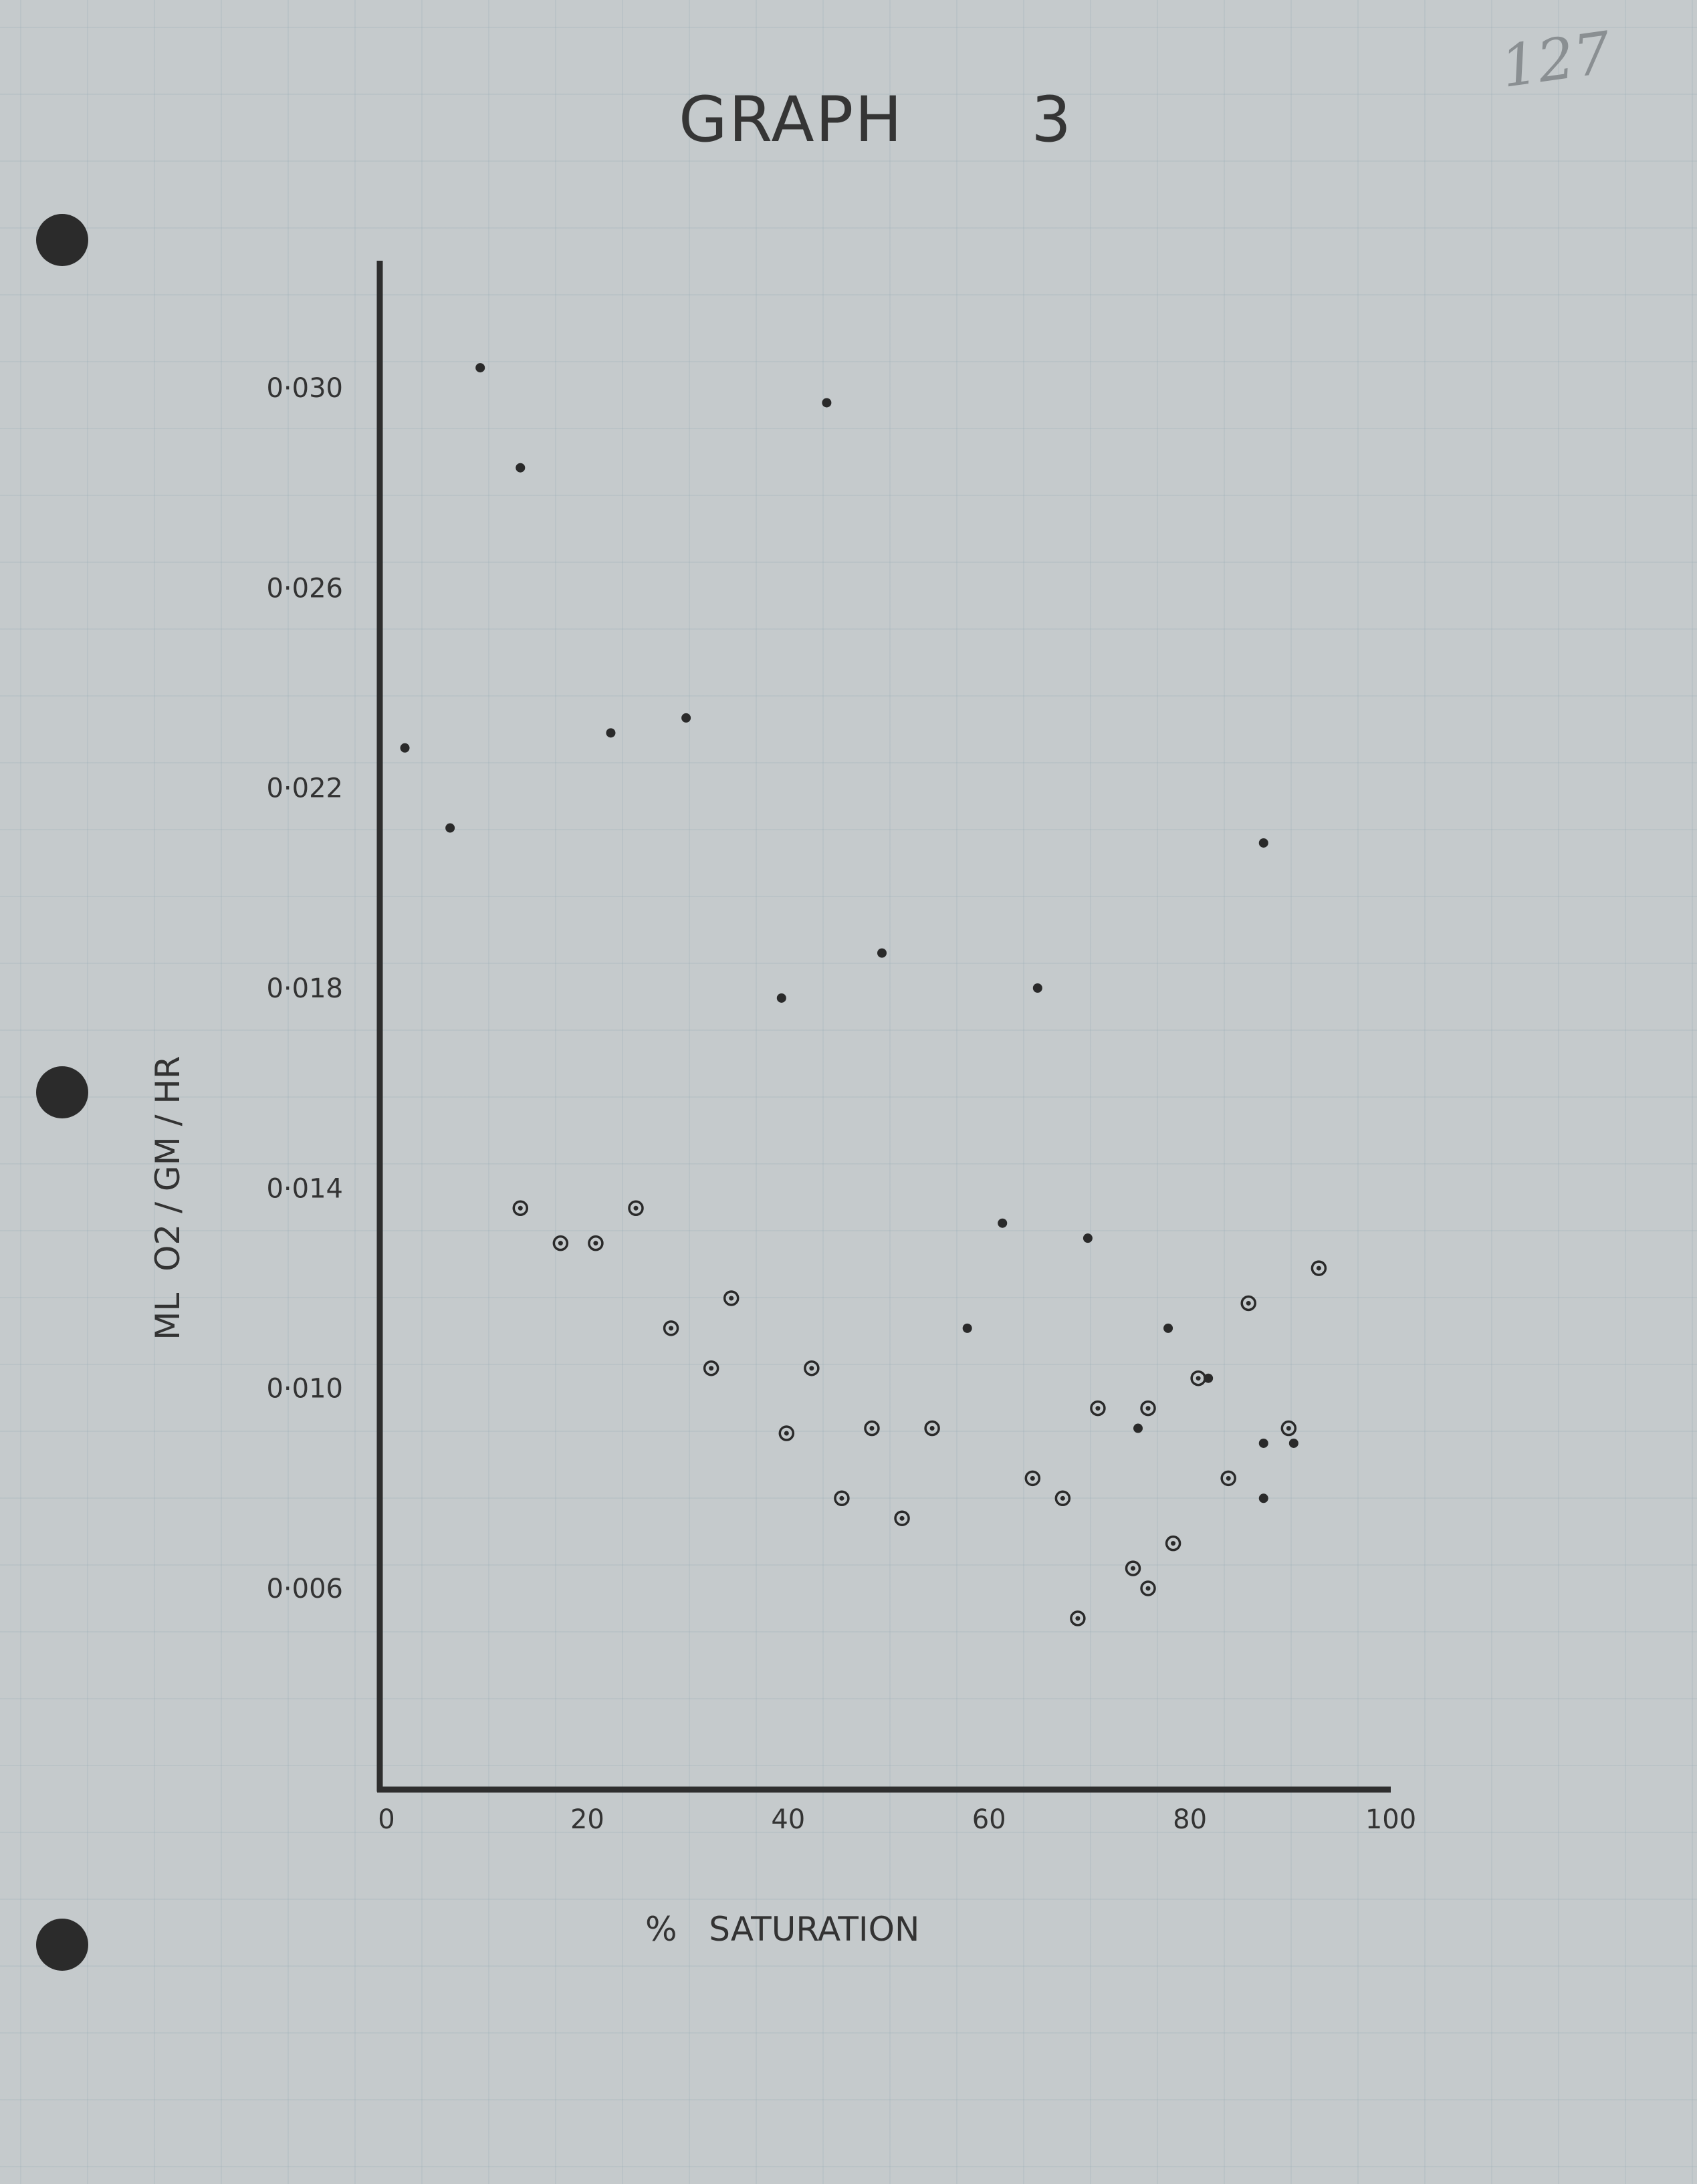 This screenshot has width=1697, height=2184. What do you see at coordinates (304, 388) in the screenshot?
I see `y-tick-label: 0·030` at bounding box center [304, 388].